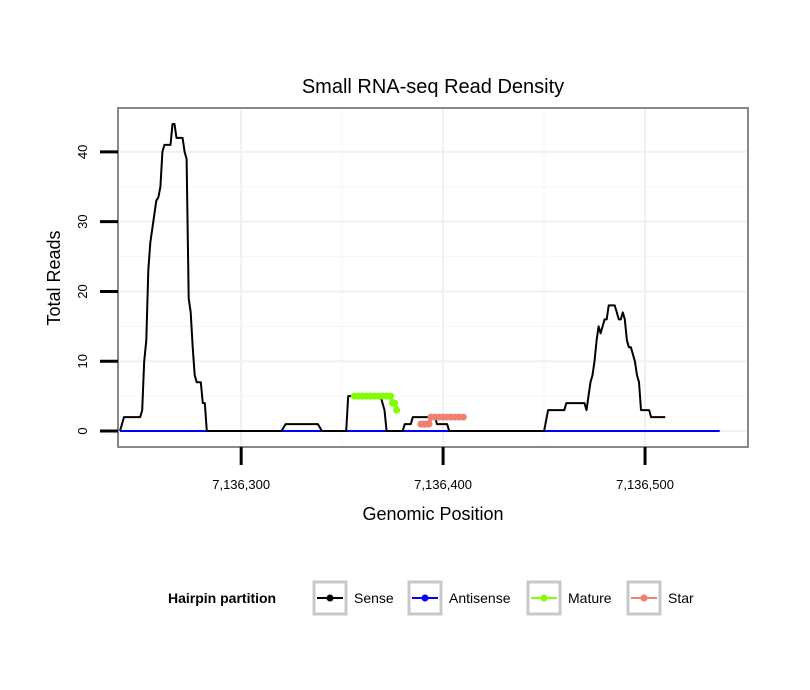 The height and width of the screenshot is (690, 810). Describe the element at coordinates (544, 598) in the screenshot. I see `legend-key-point-mature` at that location.